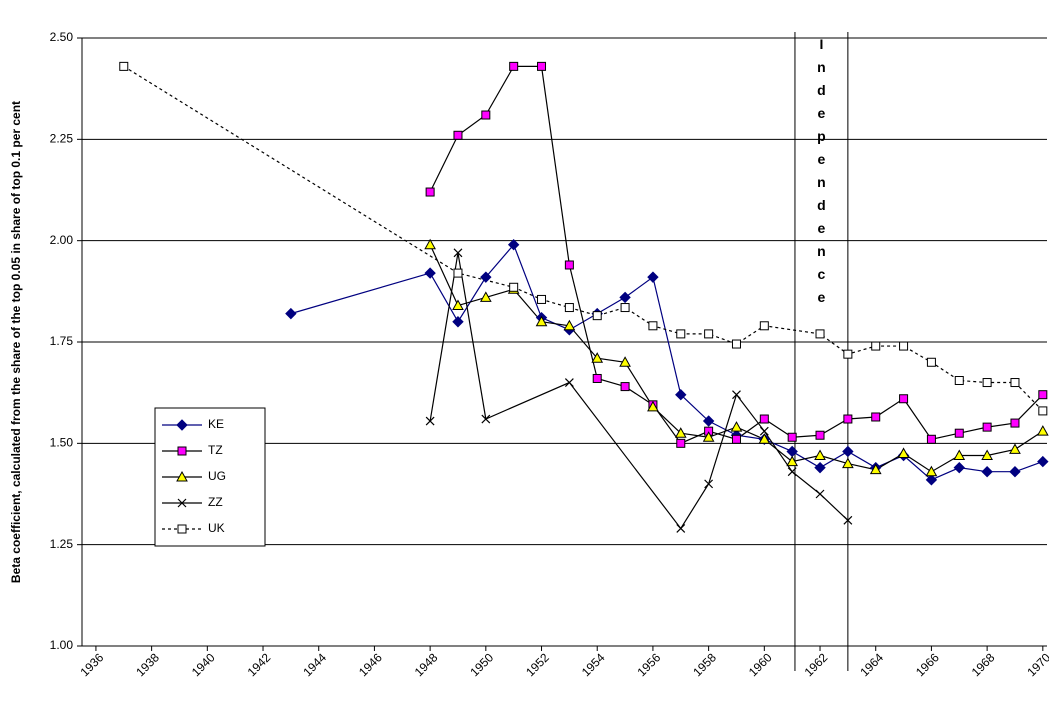 The image size is (1049, 704). What do you see at coordinates (259, 664) in the screenshot?
I see `x-tick-label: 1942` at bounding box center [259, 664].